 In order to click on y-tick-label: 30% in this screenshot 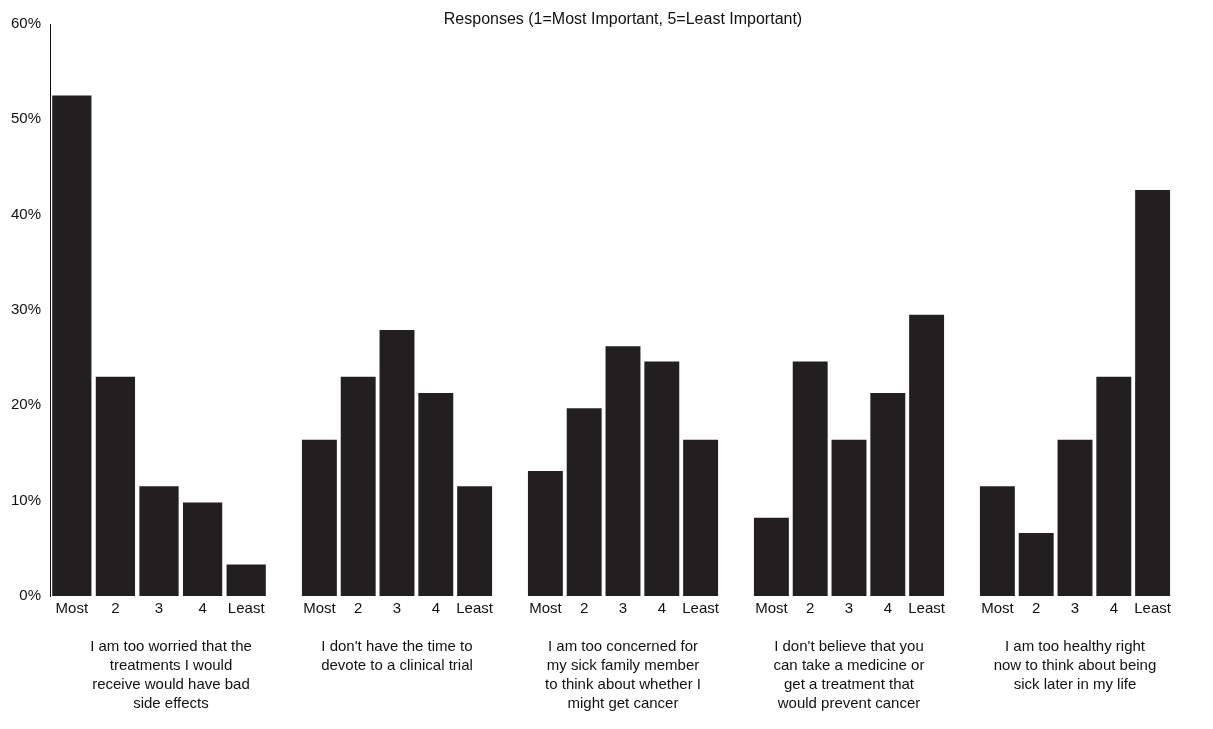, I will do `click(26, 309)`.